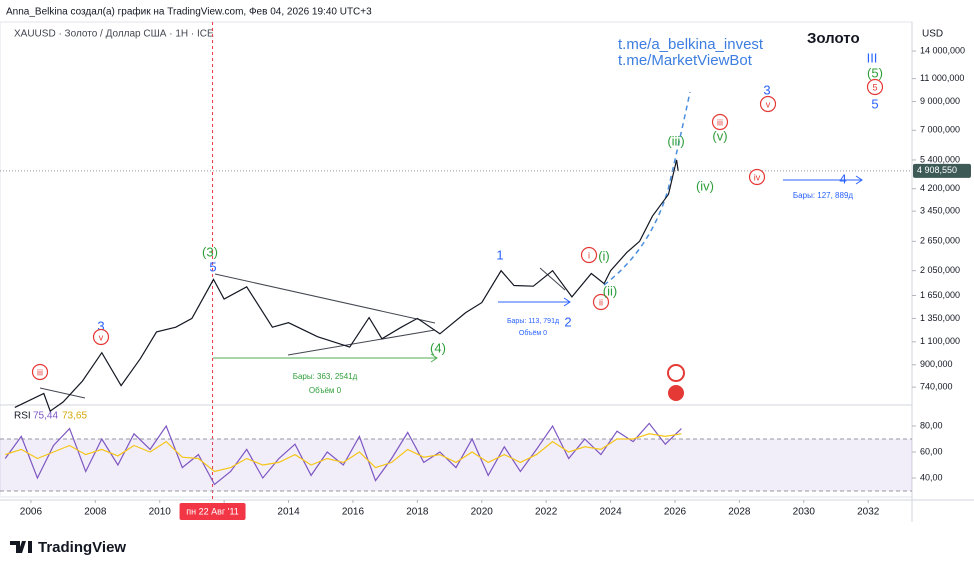 The image size is (974, 570). I want to click on wave-label: i, so click(589, 255).